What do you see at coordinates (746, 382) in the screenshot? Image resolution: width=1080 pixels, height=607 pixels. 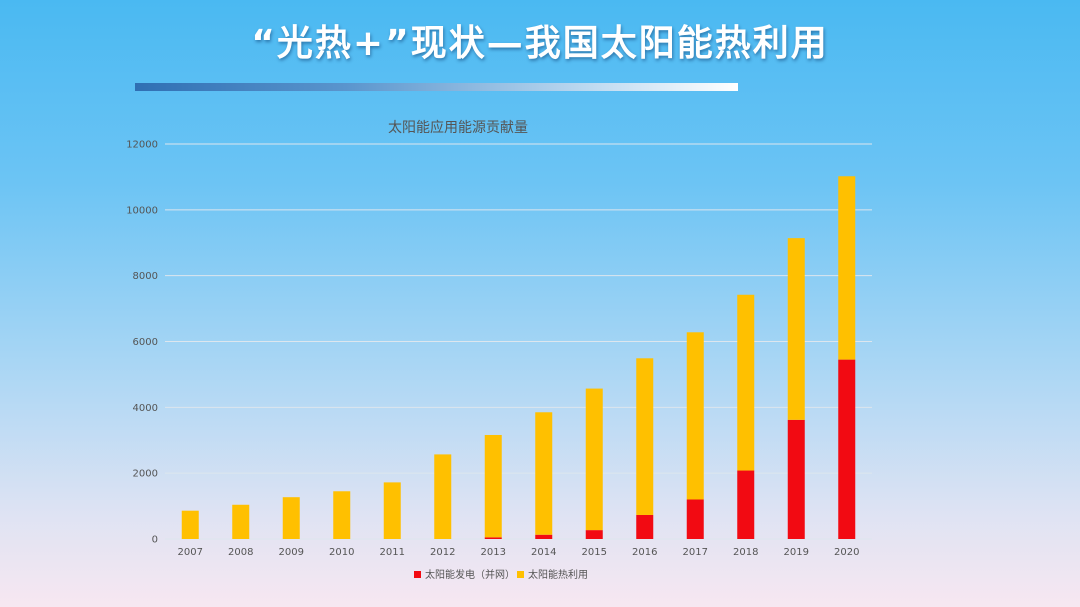 I see `bar-thermal-2018` at bounding box center [746, 382].